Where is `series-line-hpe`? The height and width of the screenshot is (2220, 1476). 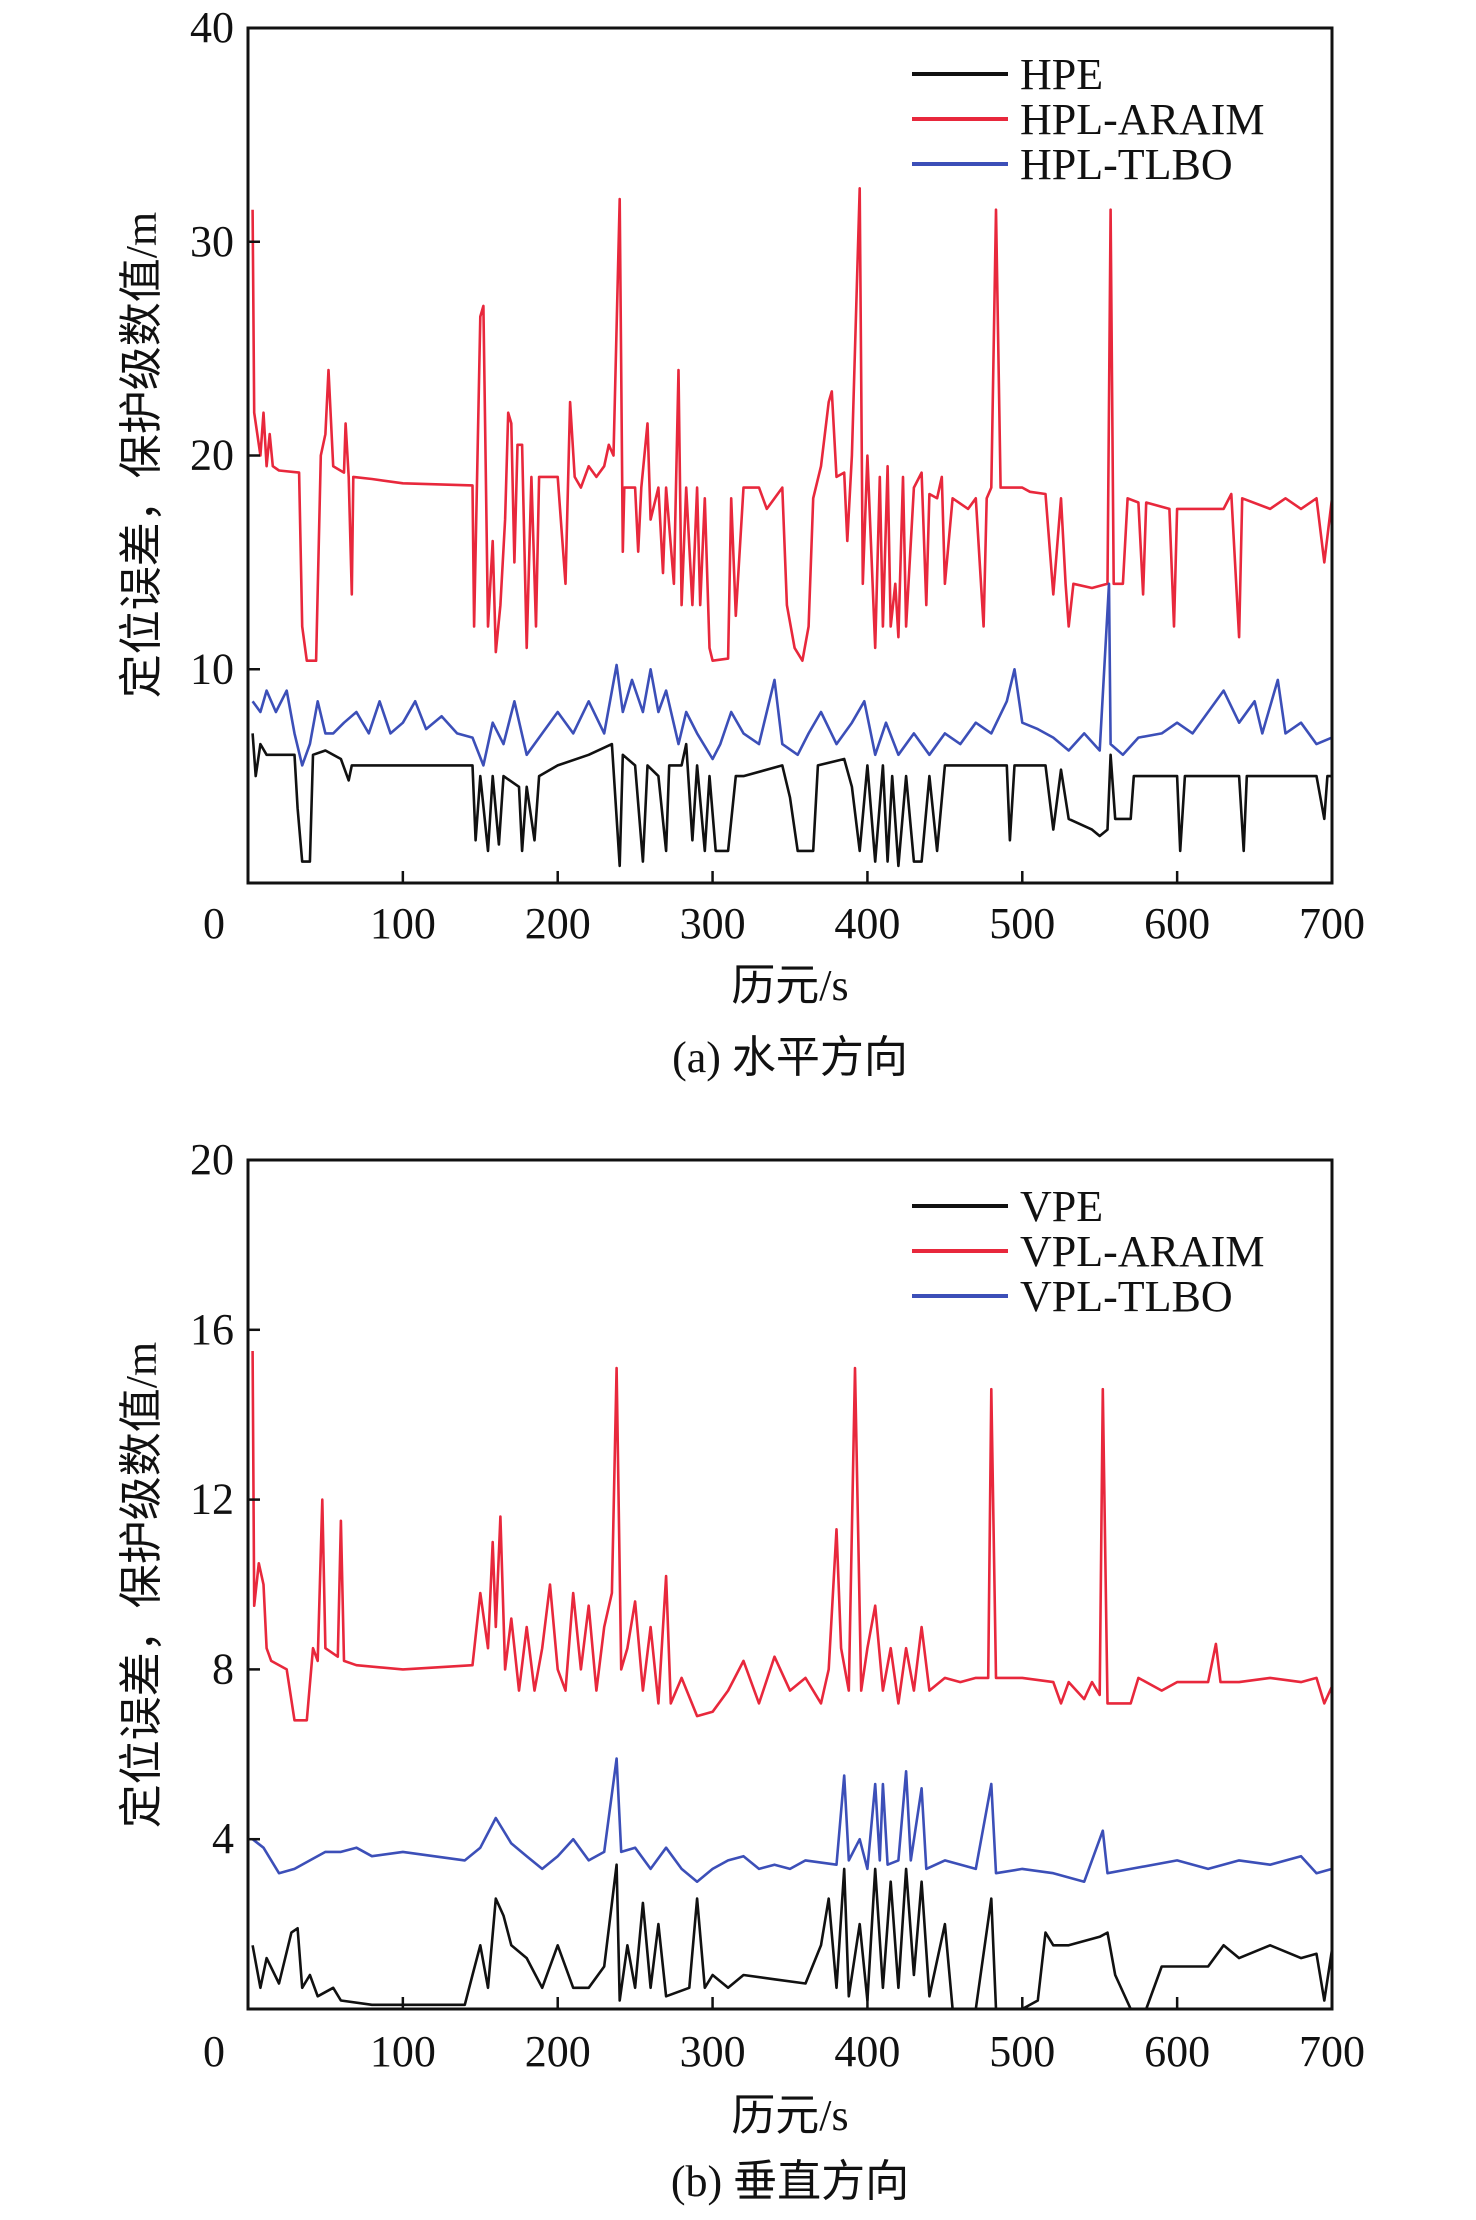 series-line-hpe is located at coordinates (791, 800).